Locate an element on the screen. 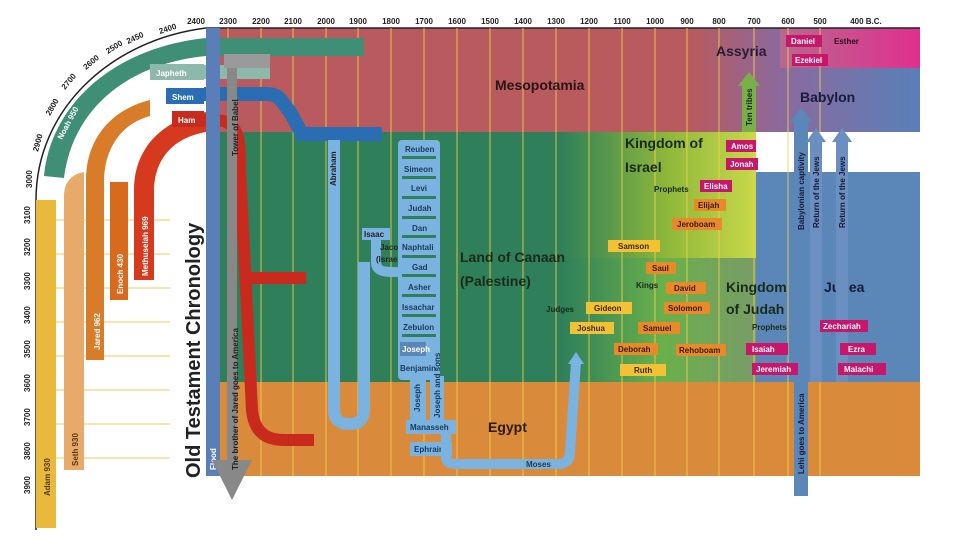 This screenshot has width=960, height=545. year-label: 2800 is located at coordinates (52, 107).